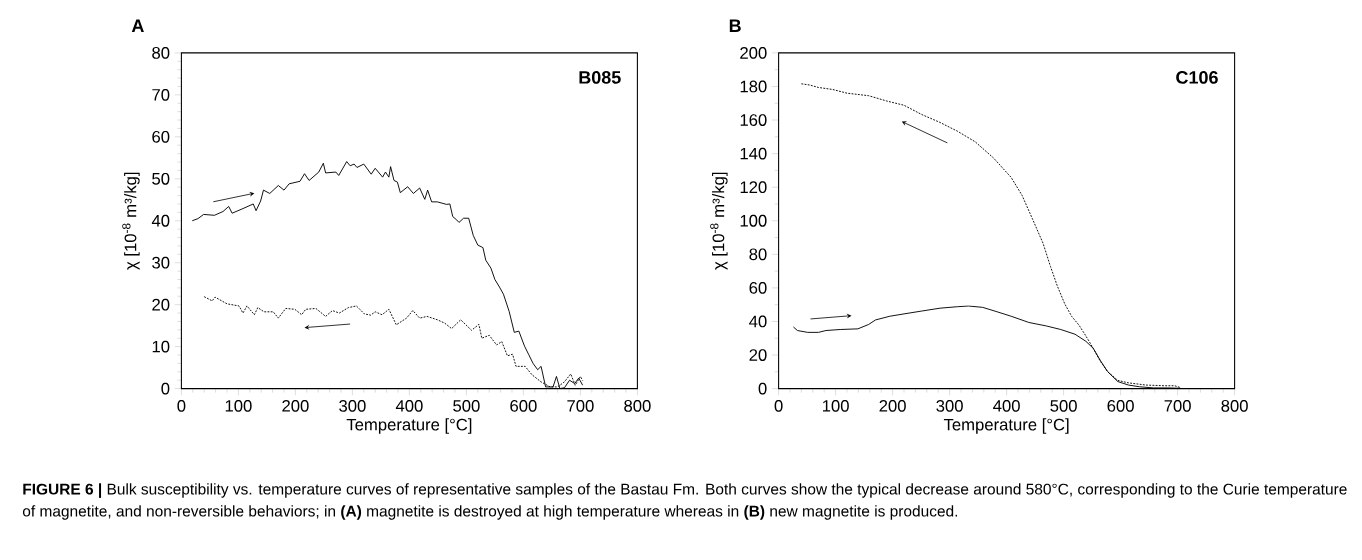 The width and height of the screenshot is (1362, 560). What do you see at coordinates (161, 346) in the screenshot?
I see `y-tick-label: 10` at bounding box center [161, 346].